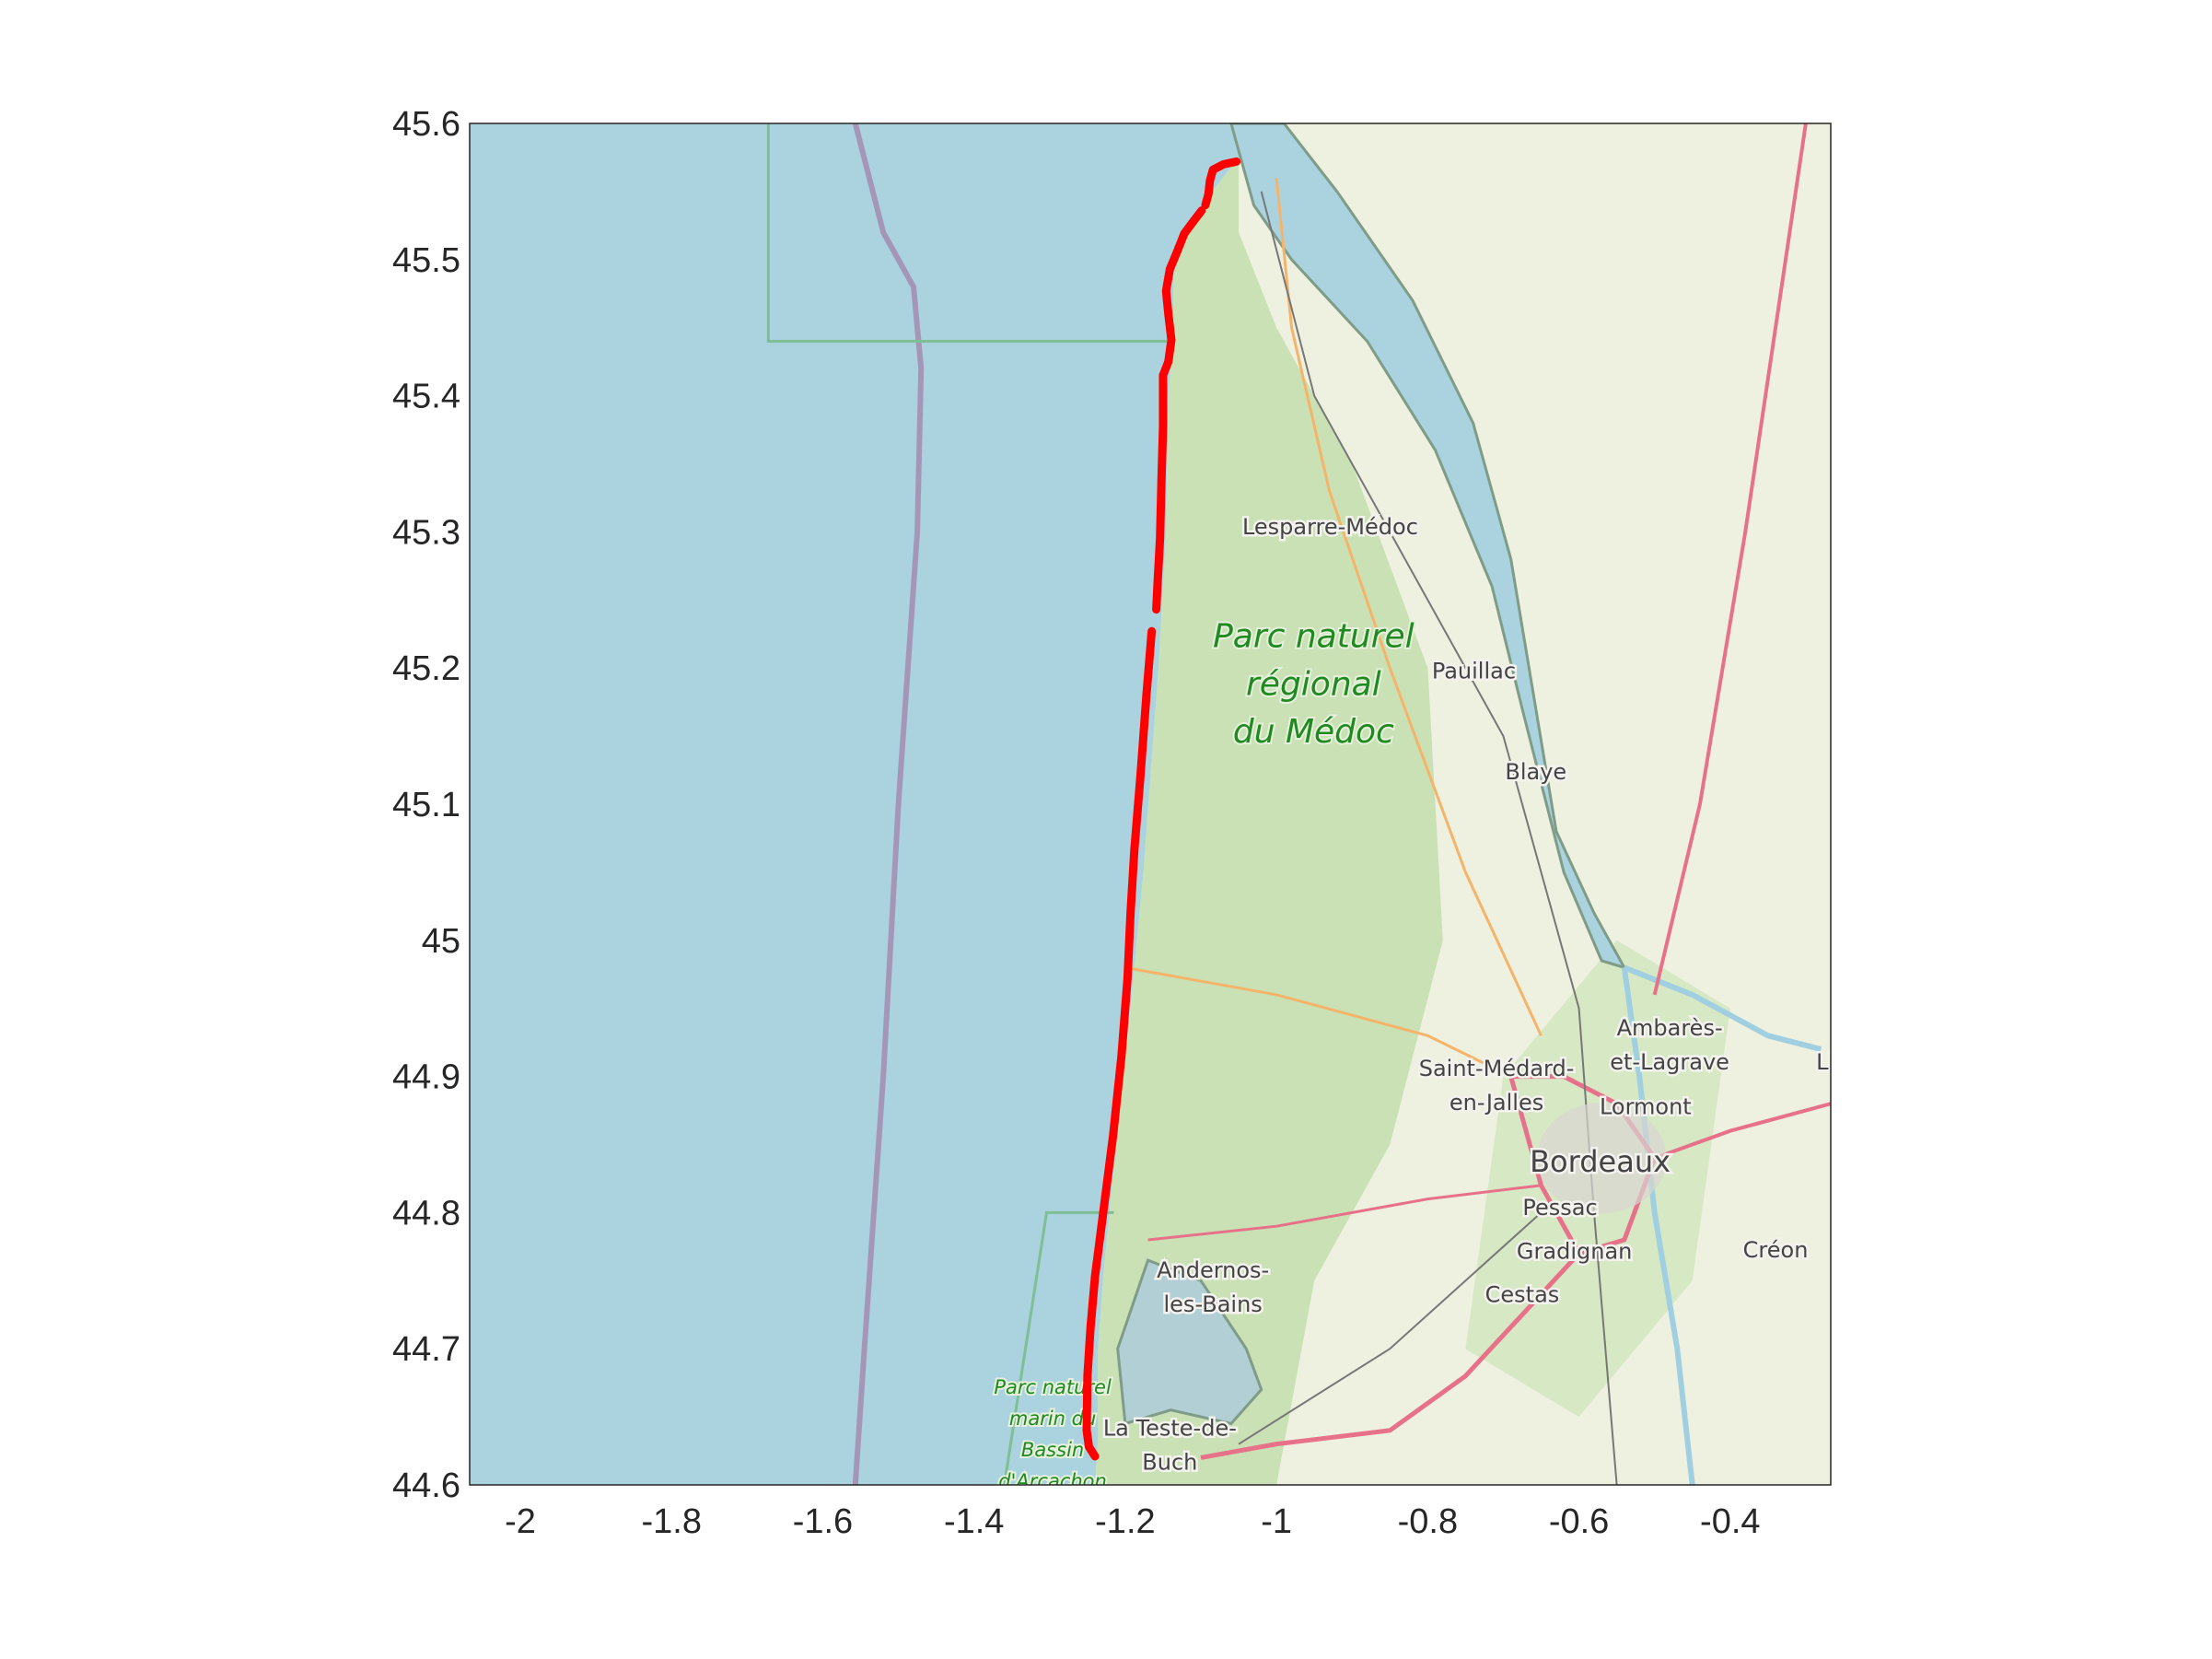 This screenshot has height=1659, width=2212. Describe the element at coordinates (1730, 1521) in the screenshot. I see `x-tick-label: -0.4` at that location.